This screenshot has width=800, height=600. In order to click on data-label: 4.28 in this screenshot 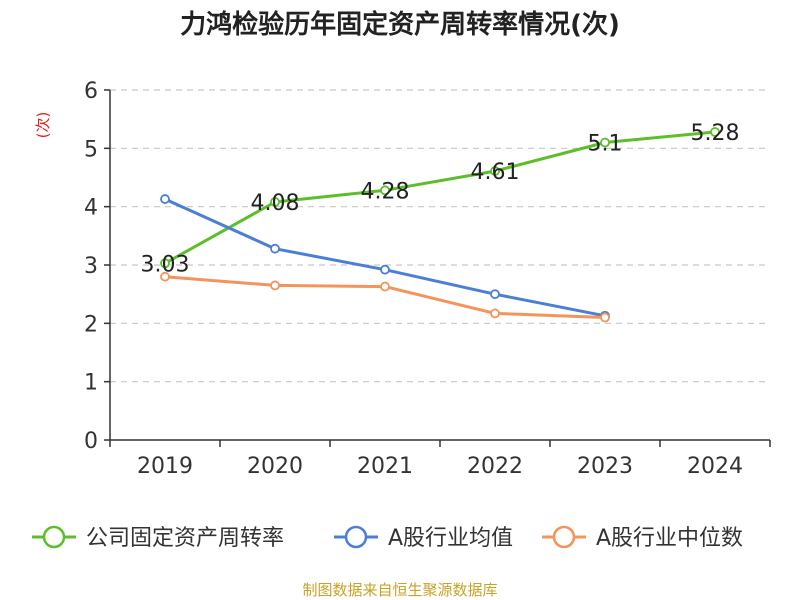, I will do `click(385, 191)`.